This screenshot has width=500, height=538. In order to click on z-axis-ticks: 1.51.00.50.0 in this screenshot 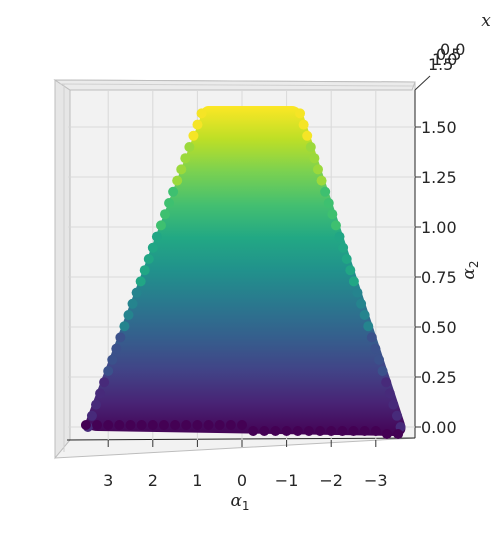, I will do `click(439, 65)`.